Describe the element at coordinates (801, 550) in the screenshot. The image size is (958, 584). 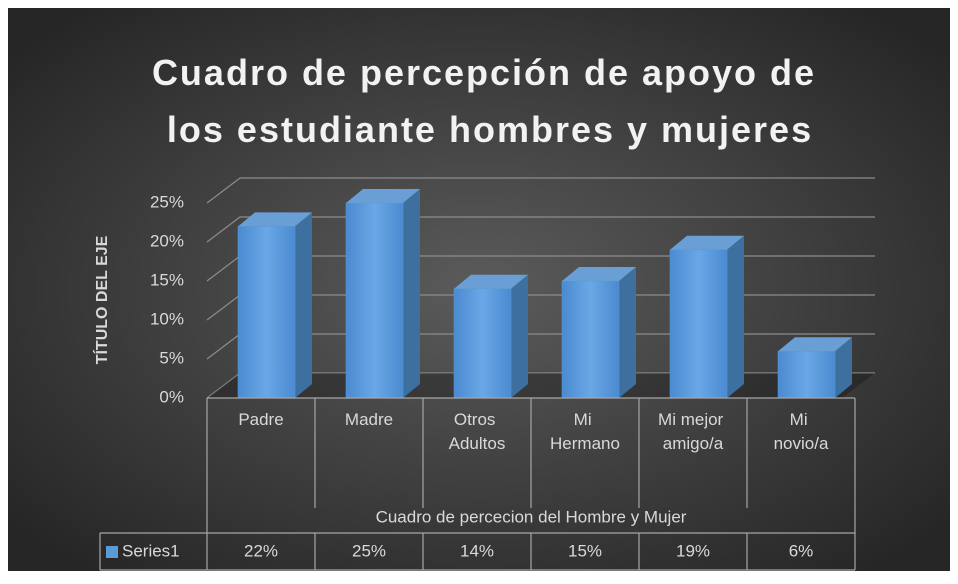
I see `data-table-value: 6%` at that location.